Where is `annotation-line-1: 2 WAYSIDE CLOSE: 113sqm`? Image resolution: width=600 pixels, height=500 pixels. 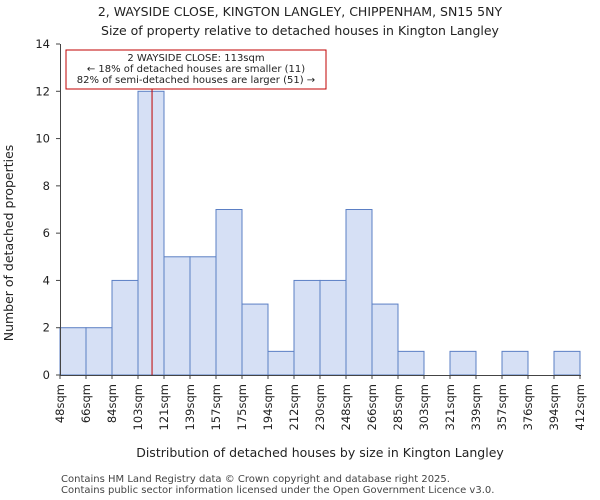
annotation-line-1: 2 WAYSIDE CLOSE: 113sqm is located at coordinates (195, 58).